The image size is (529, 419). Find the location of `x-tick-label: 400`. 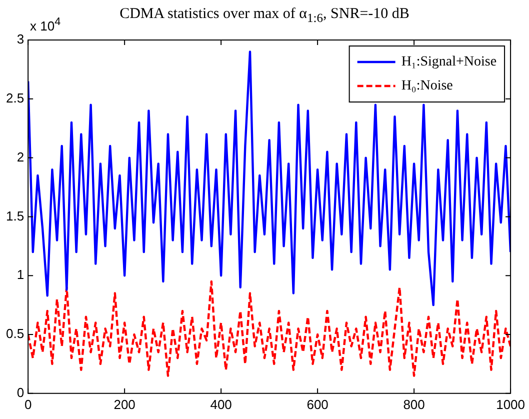

x-tick-label: 400 is located at coordinates (221, 404).